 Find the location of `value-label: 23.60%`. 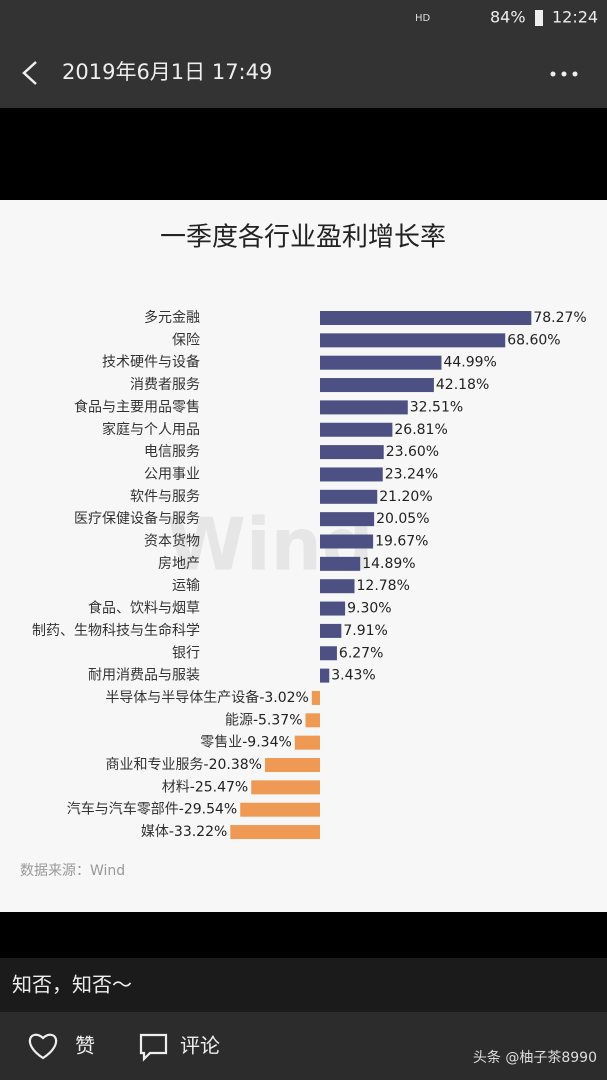

value-label: 23.60% is located at coordinates (412, 452).